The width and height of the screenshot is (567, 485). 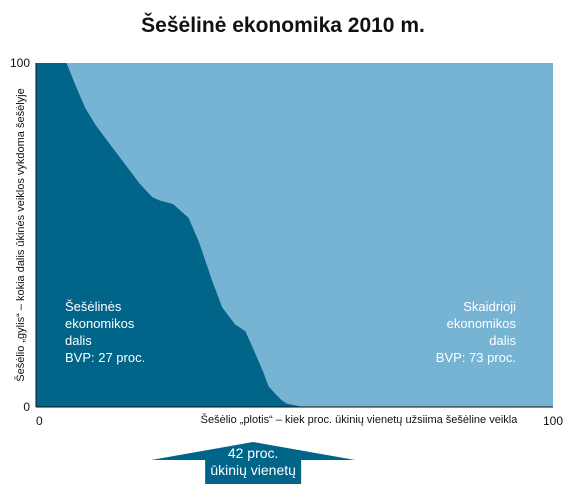 What do you see at coordinates (105, 332) in the screenshot?
I see `shadow-area-label: Šešėlinės ekonomikos dalis BVP: 27 proc.` at bounding box center [105, 332].